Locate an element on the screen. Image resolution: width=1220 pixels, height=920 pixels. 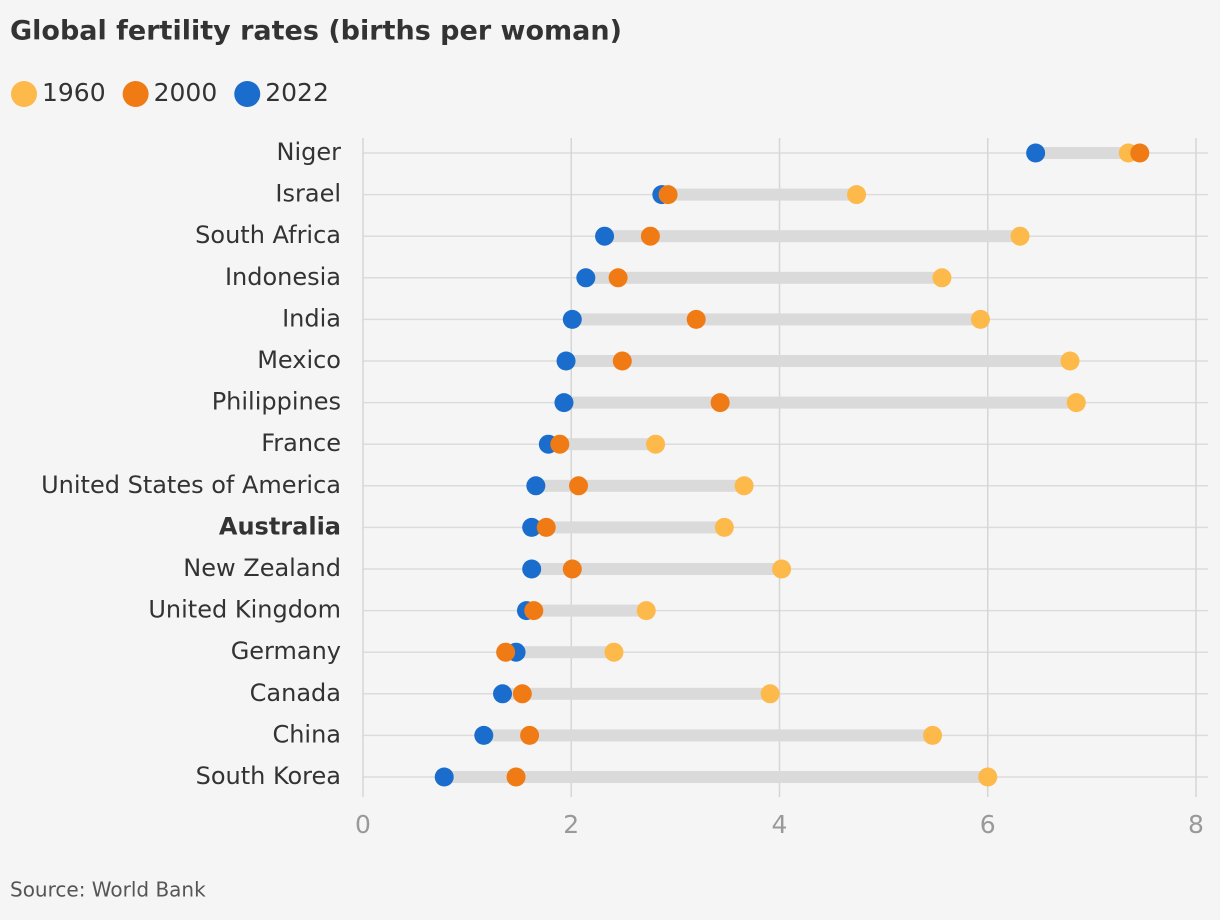
y-tick-label: United Kingdom is located at coordinates (244, 610).